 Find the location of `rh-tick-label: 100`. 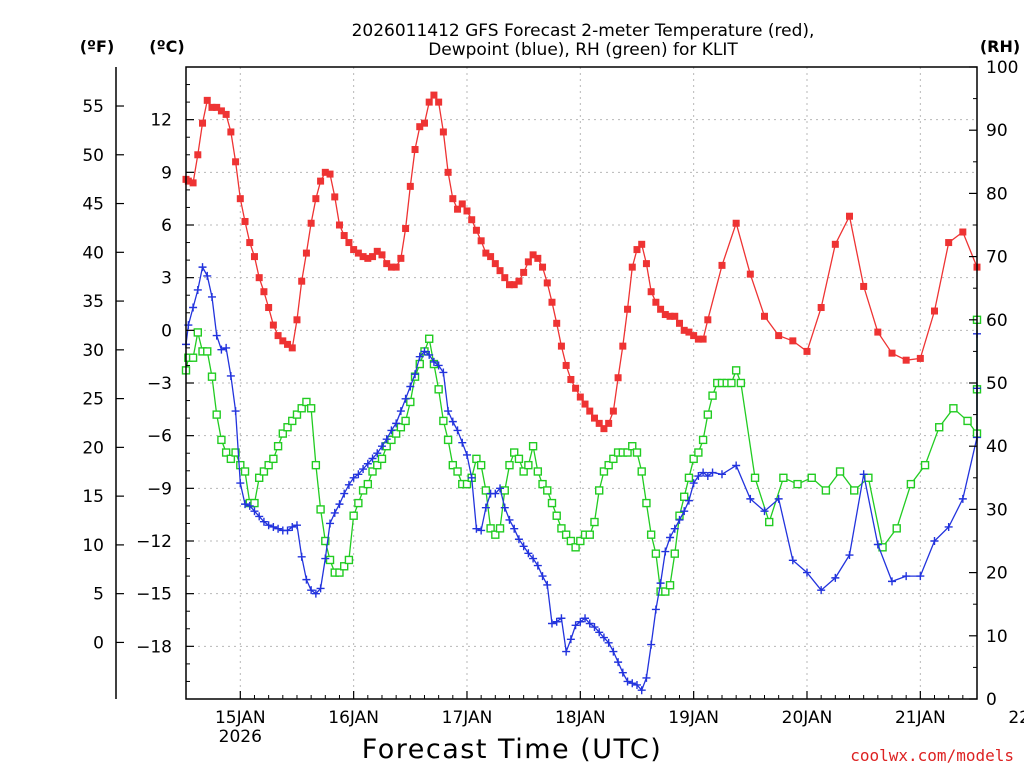

rh-tick-label: 100 is located at coordinates (1002, 68).